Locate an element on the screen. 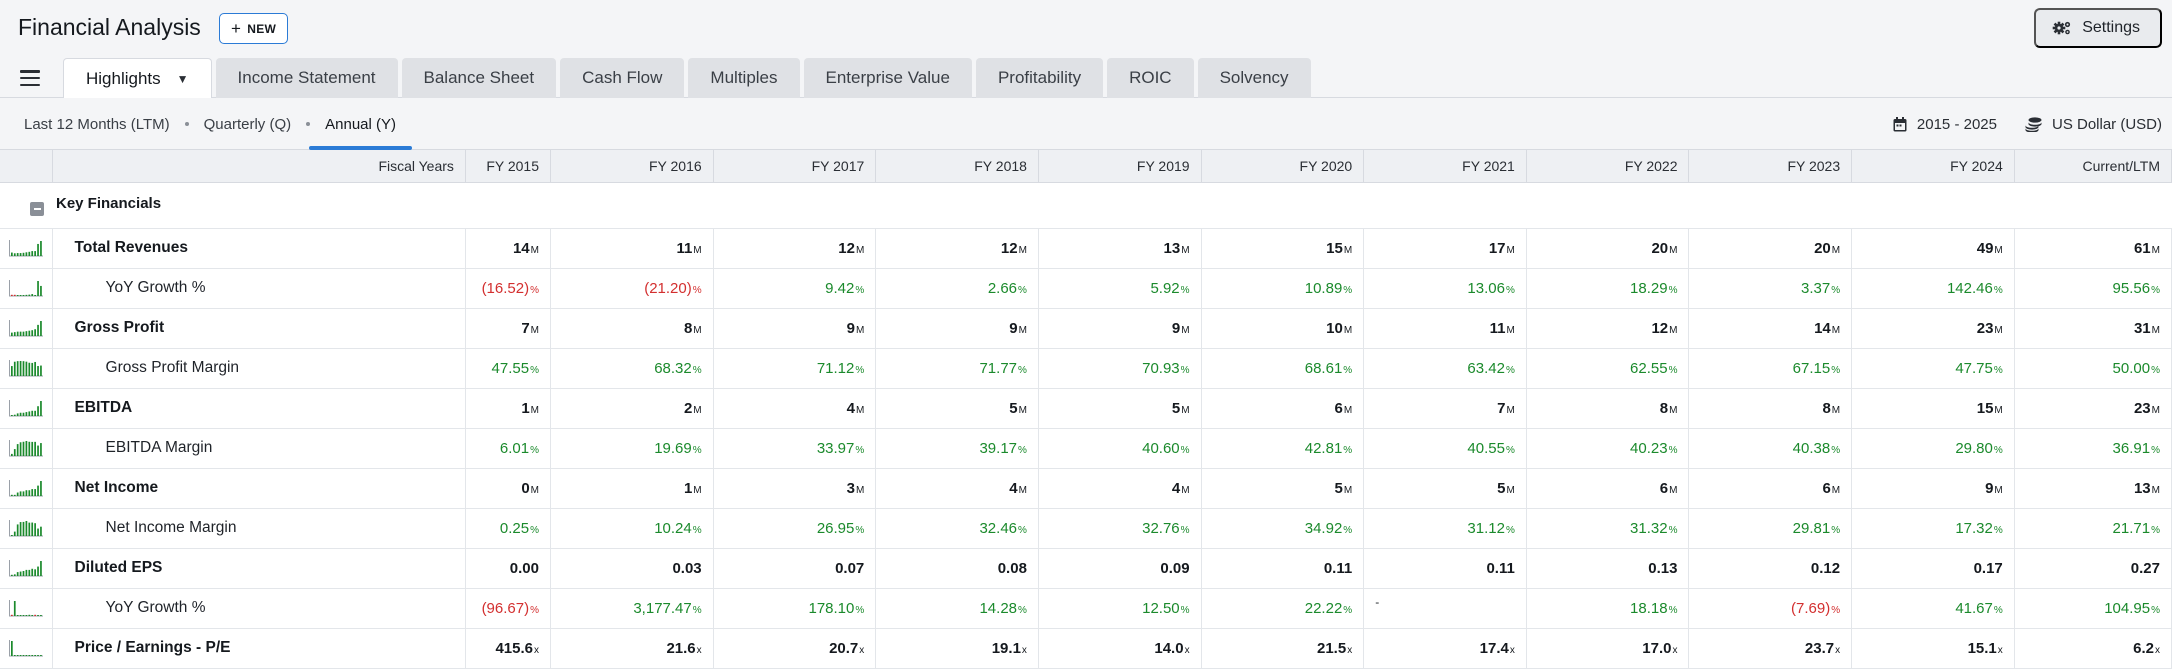  currency-button: US Dollar (USD) is located at coordinates (2093, 124).